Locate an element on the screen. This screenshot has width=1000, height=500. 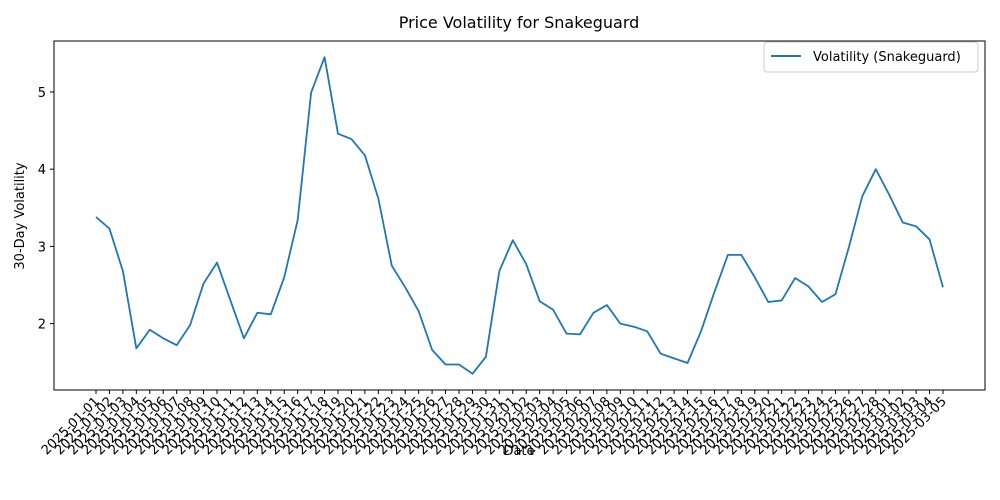
legend-label: Volatility (Snakeguard) is located at coordinates (887, 57).